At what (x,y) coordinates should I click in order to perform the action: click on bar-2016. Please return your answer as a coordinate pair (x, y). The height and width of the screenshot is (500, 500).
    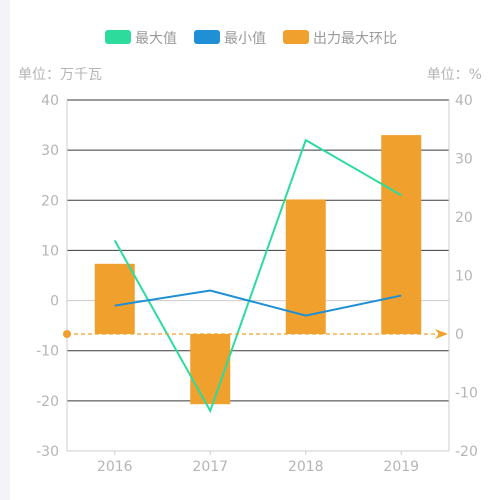
    Looking at the image, I should click on (114, 298).